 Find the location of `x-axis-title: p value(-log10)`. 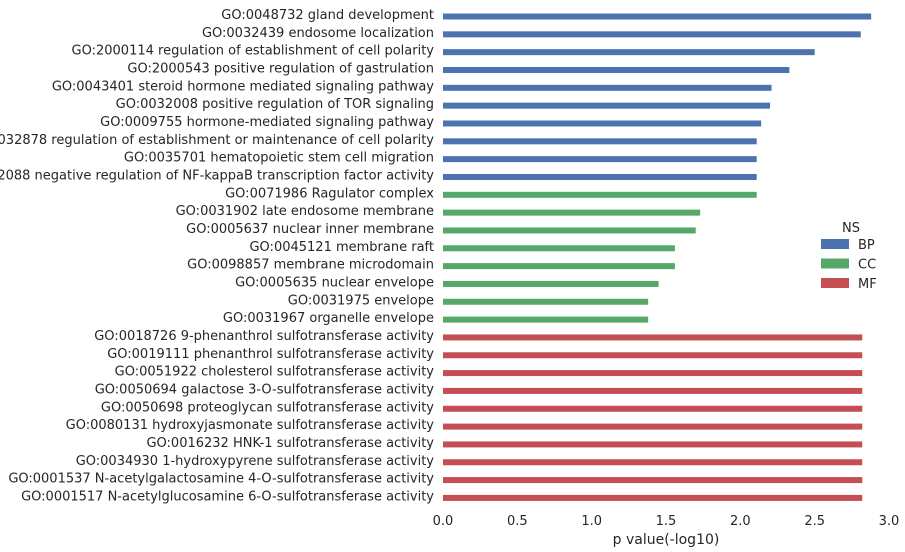

x-axis-title: p value(-log10) is located at coordinates (666, 540).